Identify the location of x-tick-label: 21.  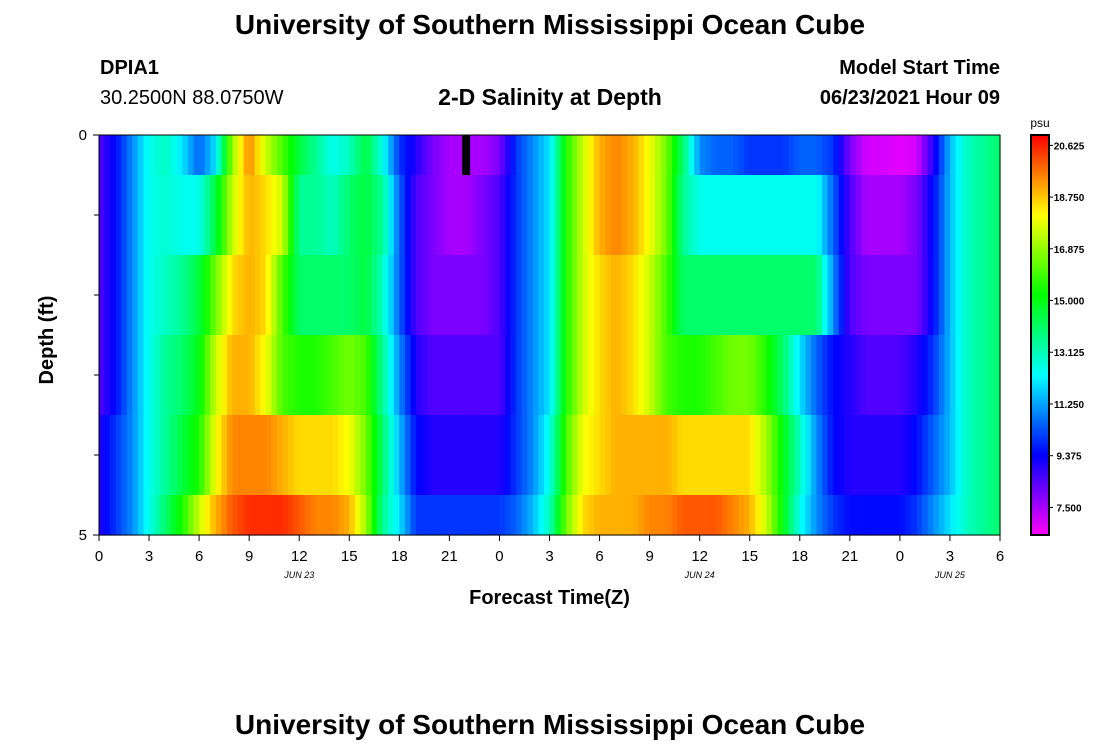
(449, 556).